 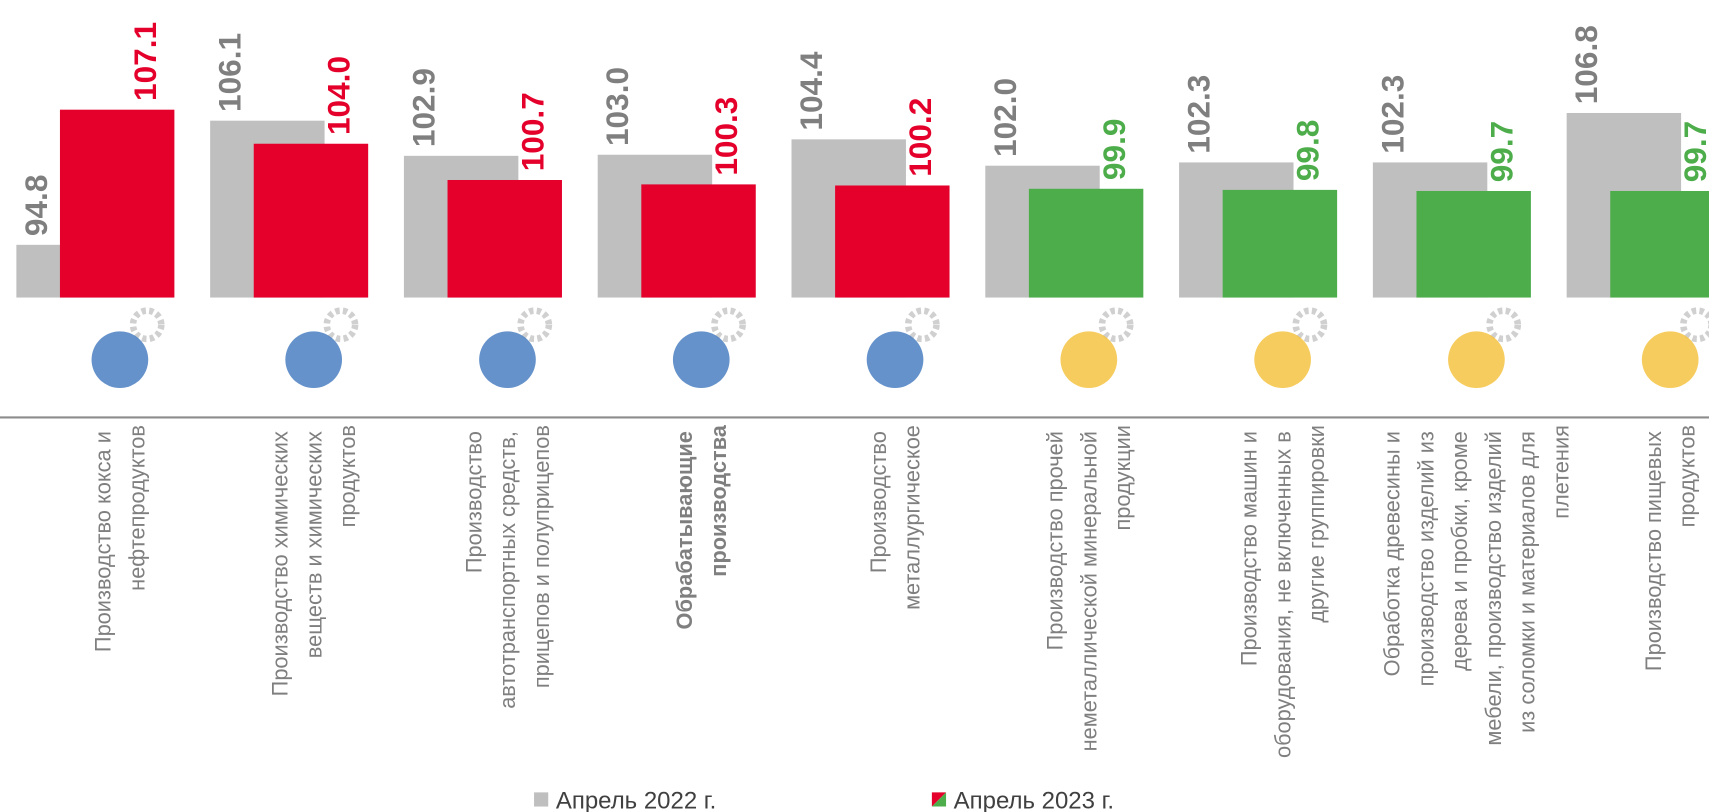 I want to click on value-label: 106.8, so click(x=1586, y=64).